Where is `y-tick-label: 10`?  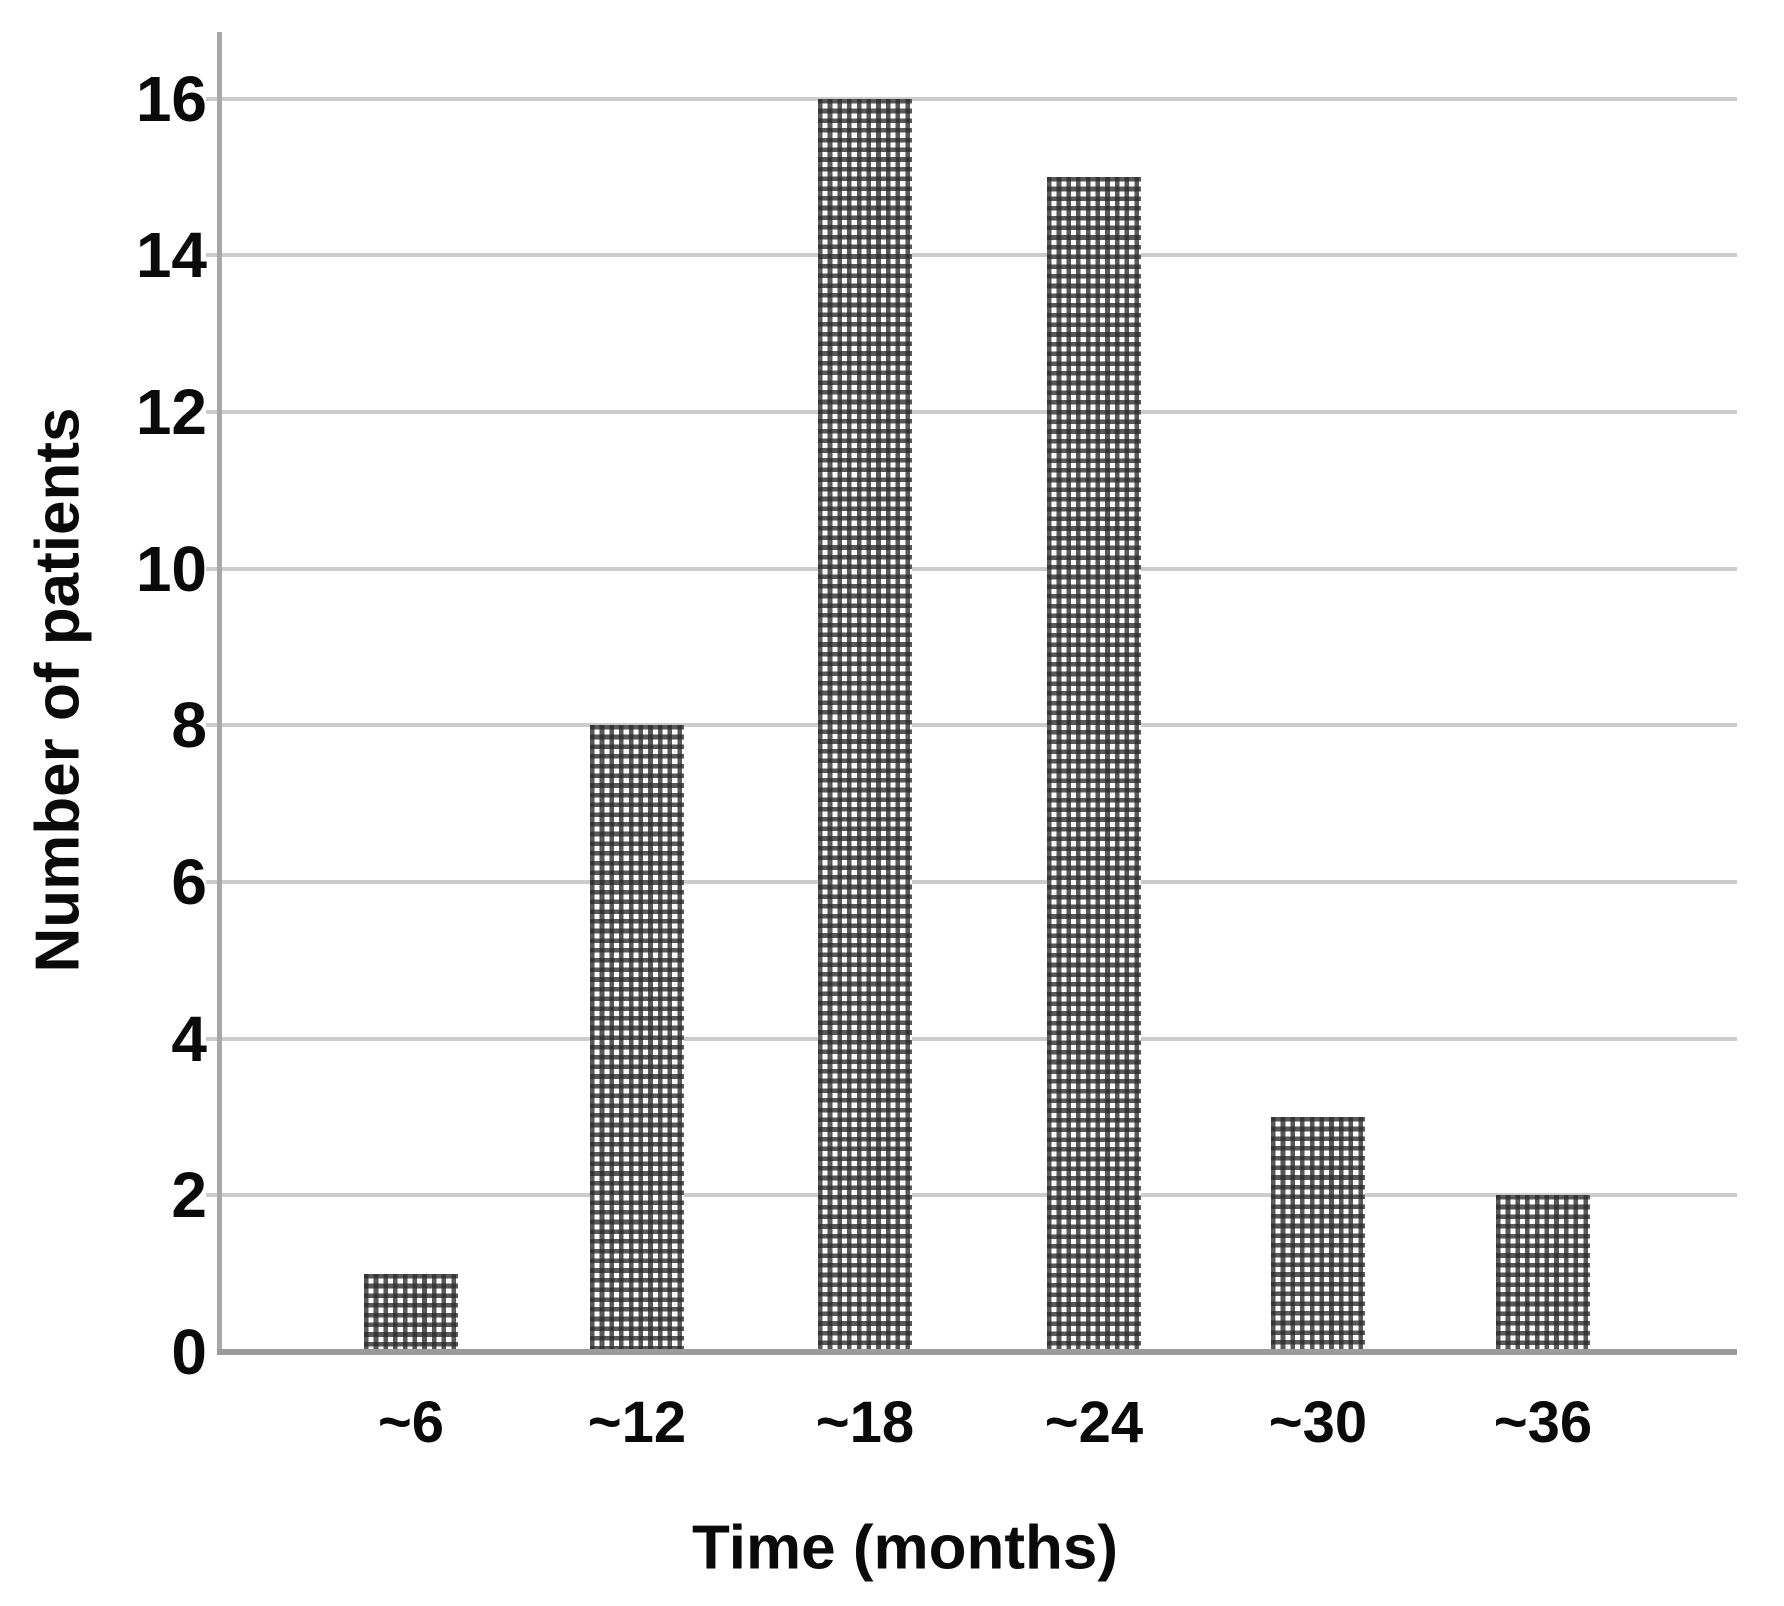
y-tick-label: 10 is located at coordinates (171, 568).